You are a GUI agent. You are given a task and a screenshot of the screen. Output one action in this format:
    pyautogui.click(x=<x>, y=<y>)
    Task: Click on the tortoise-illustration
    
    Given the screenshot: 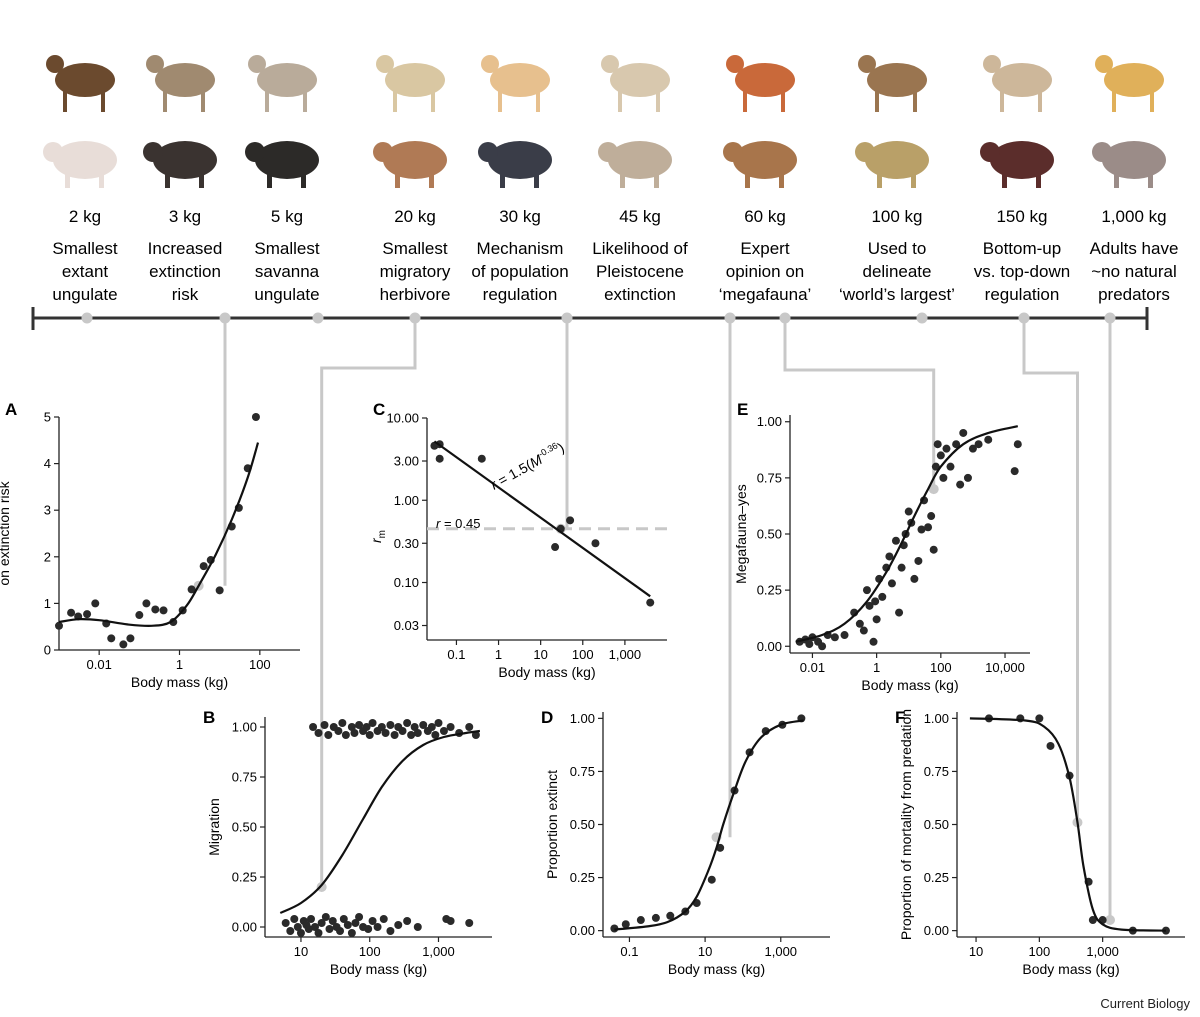 What is the action you would take?
    pyautogui.click(x=892, y=164)
    